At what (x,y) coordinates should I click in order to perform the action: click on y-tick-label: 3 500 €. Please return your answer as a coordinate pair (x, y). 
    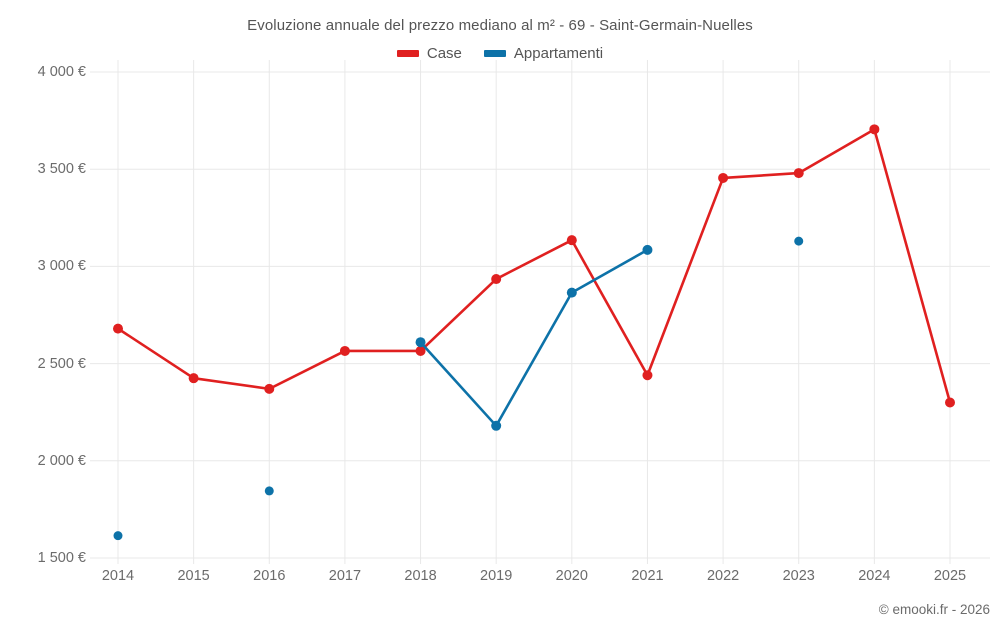
    Looking at the image, I should click on (61, 169).